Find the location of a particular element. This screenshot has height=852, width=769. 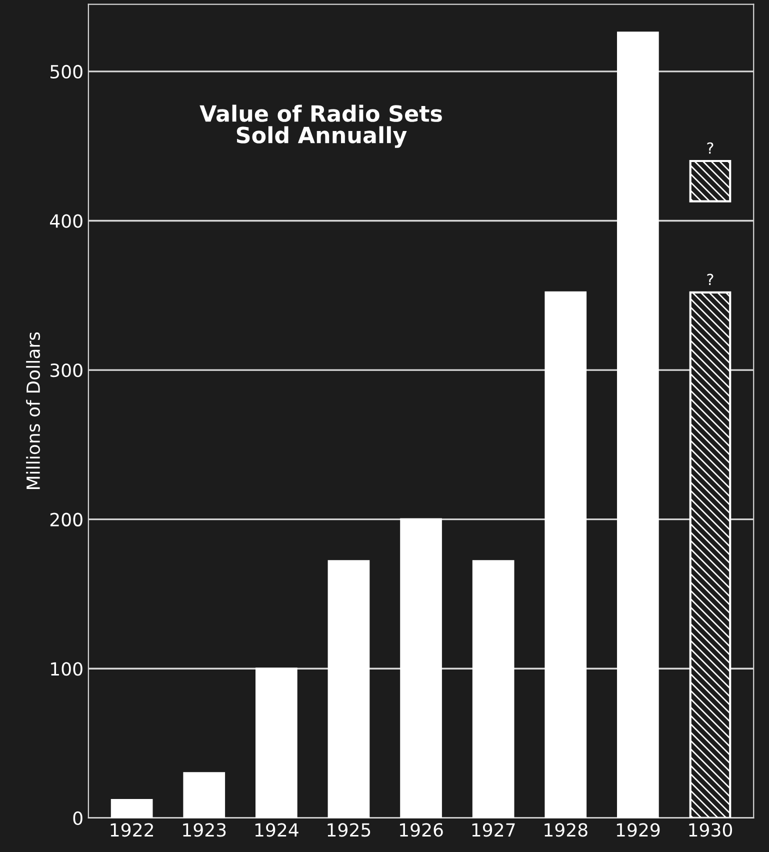

x-tick-label: 1926 is located at coordinates (421, 830).